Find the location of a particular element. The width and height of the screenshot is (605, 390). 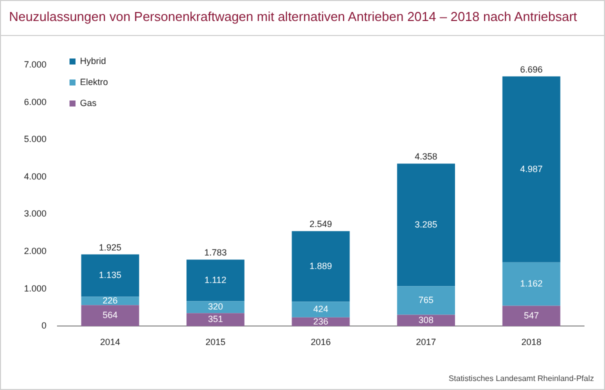

data-label: 1.889 is located at coordinates (320, 265).